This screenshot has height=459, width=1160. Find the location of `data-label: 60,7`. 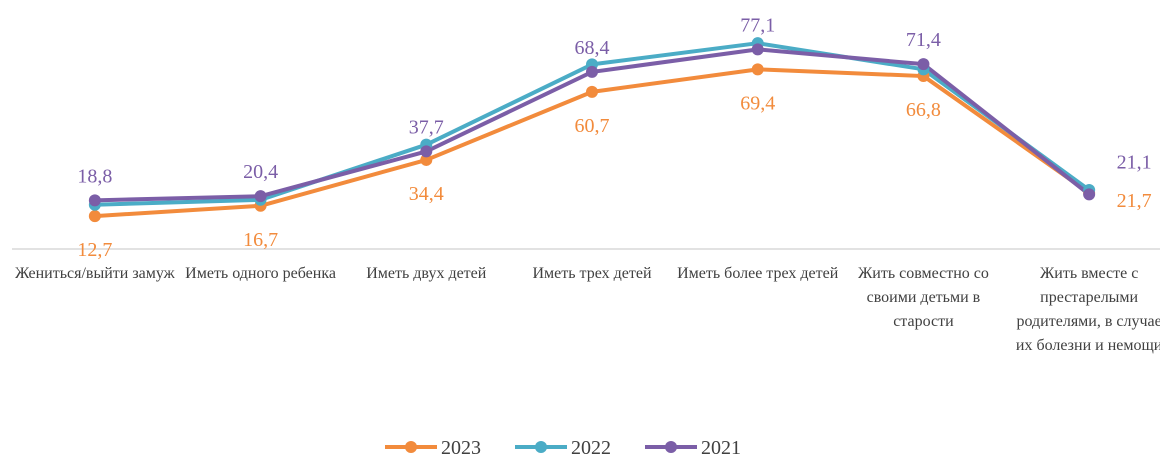

data-label: 60,7 is located at coordinates (592, 126).